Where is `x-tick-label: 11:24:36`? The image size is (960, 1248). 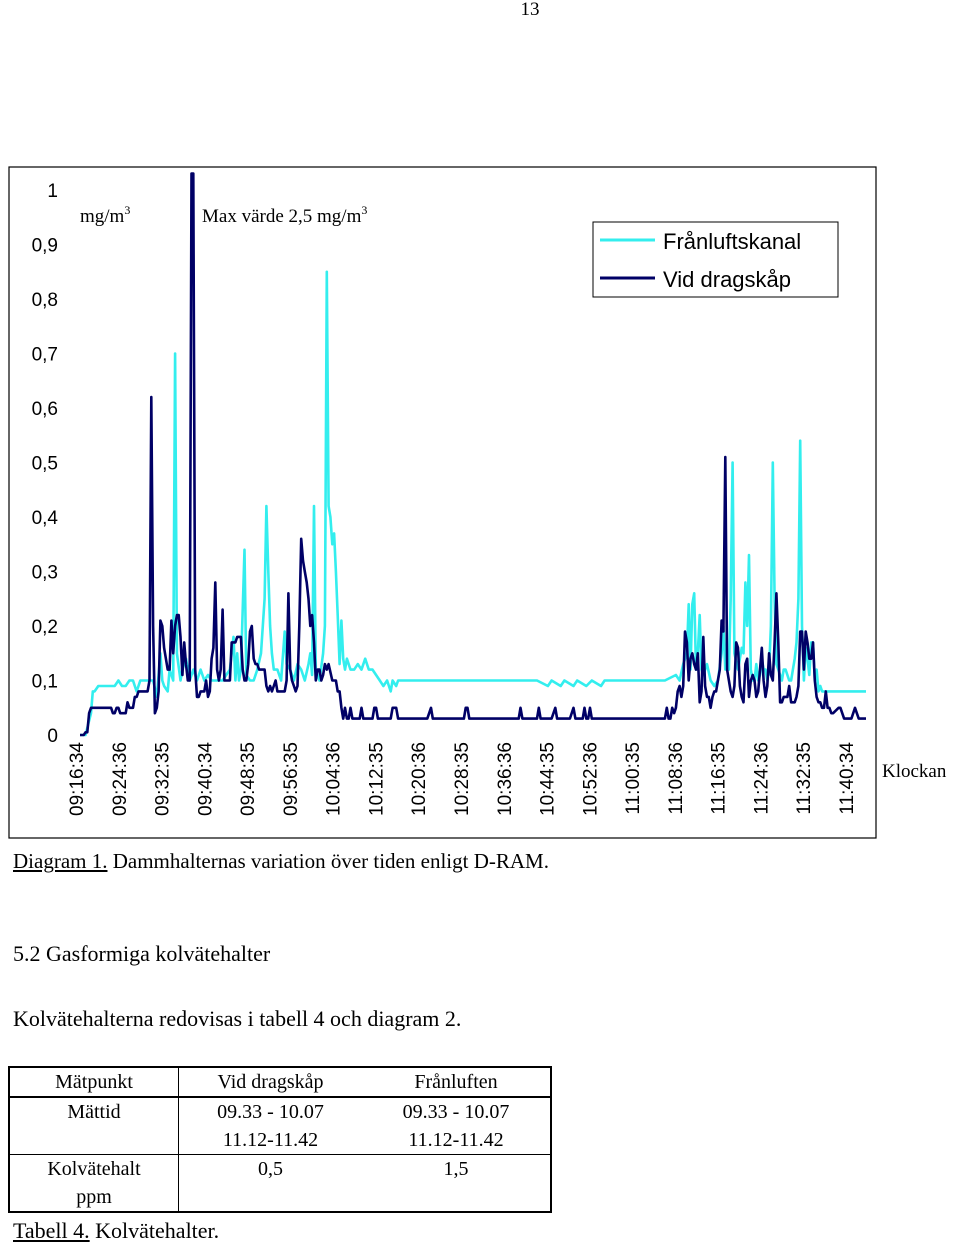 x-tick-label: 11:24:36 is located at coordinates (761, 778).